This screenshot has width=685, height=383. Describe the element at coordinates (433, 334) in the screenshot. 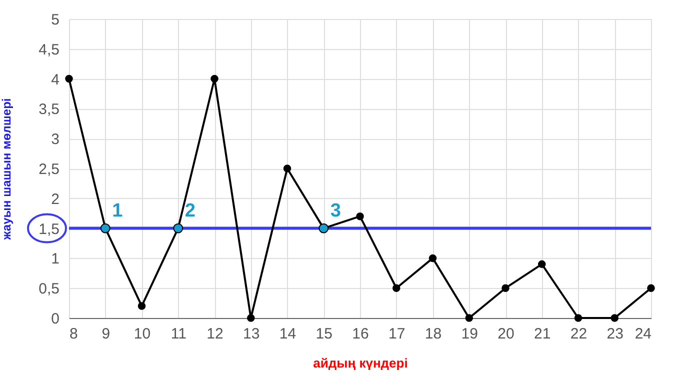

I see `x-tick-label: 18` at that location.